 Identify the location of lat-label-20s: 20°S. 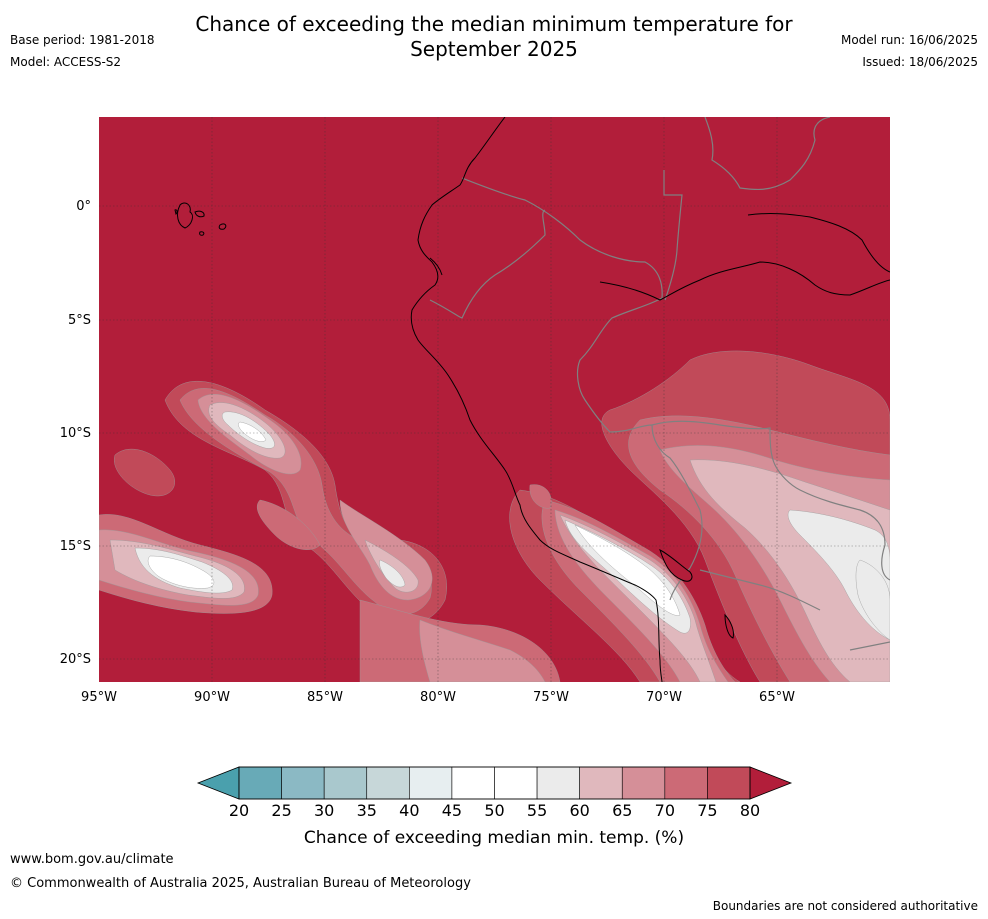
(75, 659).